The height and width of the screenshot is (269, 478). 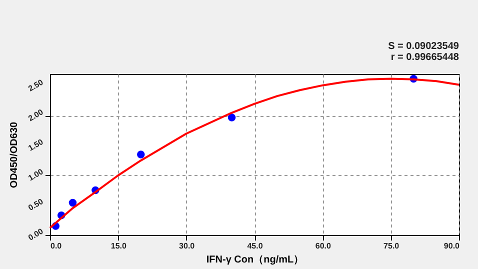 What do you see at coordinates (36, 115) in the screenshot?
I see `y-tick-label: 2.00` at bounding box center [36, 115].